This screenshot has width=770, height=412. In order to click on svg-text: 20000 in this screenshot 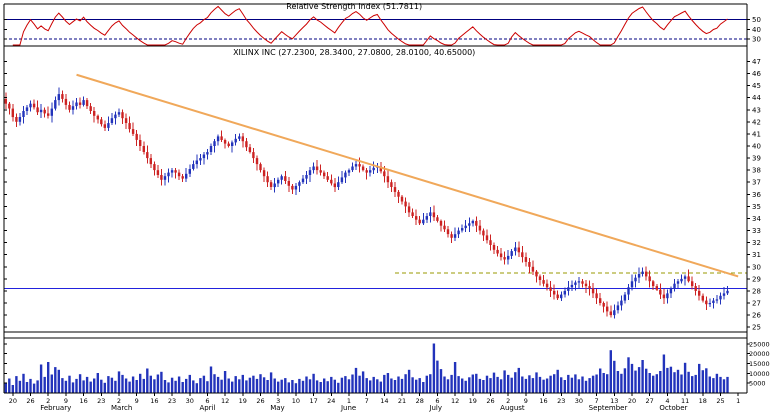, I will do `click(759, 354)`.